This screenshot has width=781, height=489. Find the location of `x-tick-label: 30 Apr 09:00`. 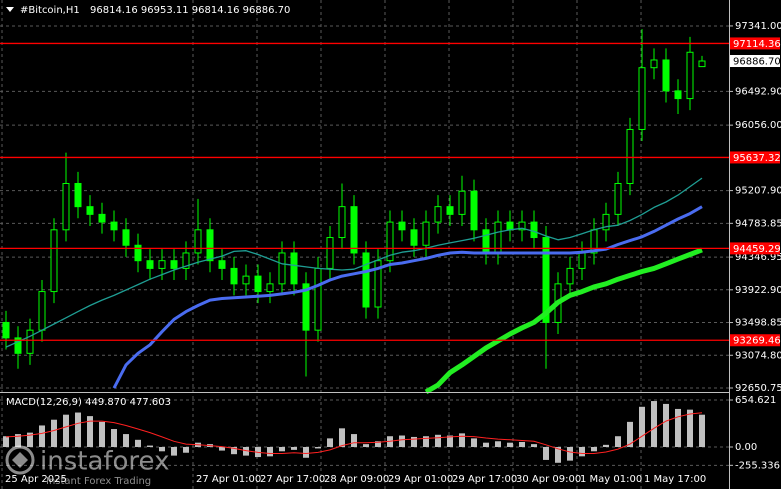

x-tick-label: 30 Apr 09:00 is located at coordinates (548, 479).